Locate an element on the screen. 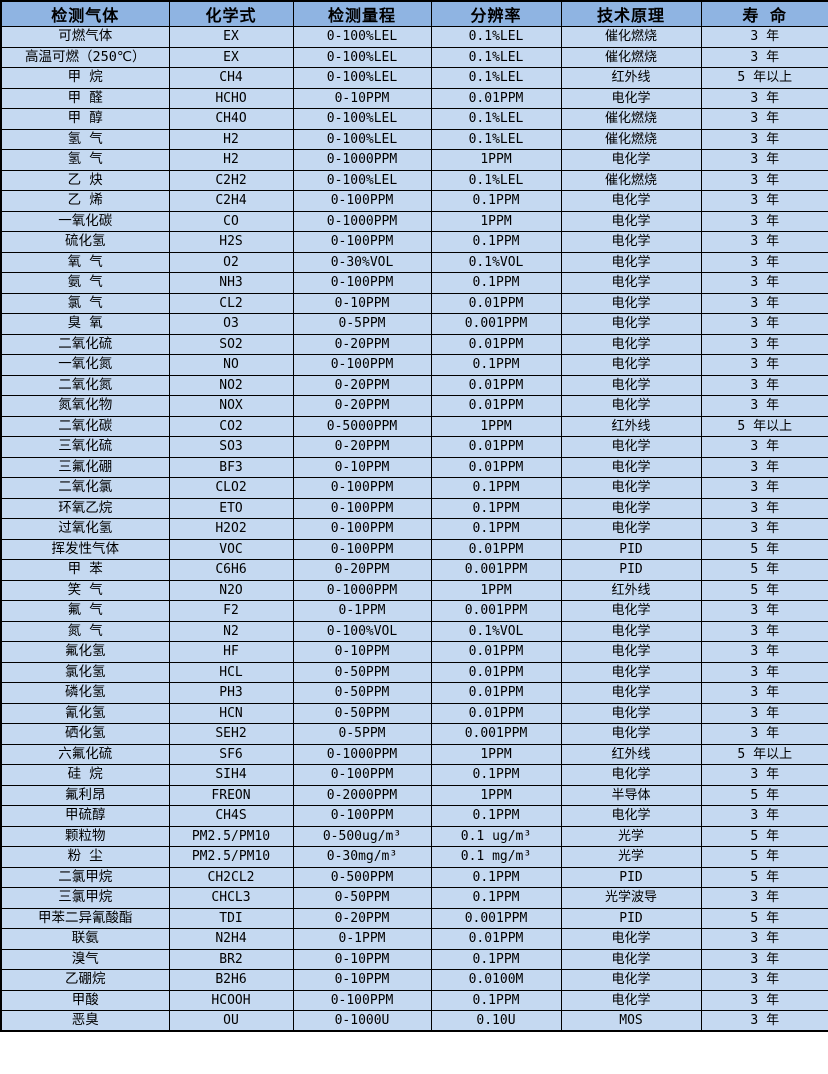 The height and width of the screenshot is (1074, 828). table-cell: 甲 醛 is located at coordinates (85, 98).